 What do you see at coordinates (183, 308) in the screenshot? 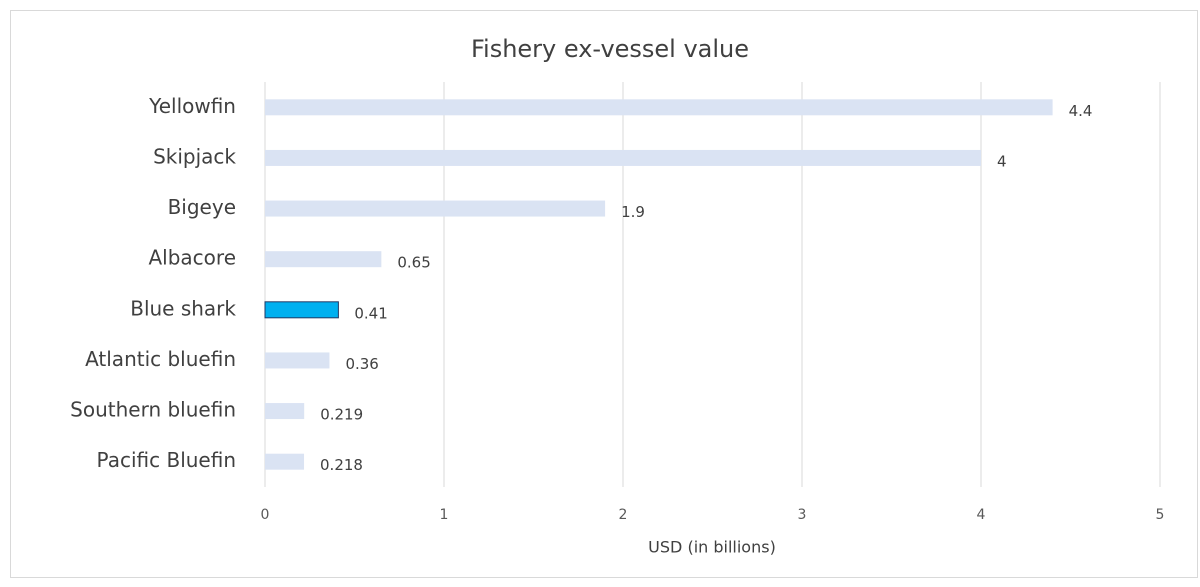
I see `y-tick-label: Blue shark` at bounding box center [183, 308].